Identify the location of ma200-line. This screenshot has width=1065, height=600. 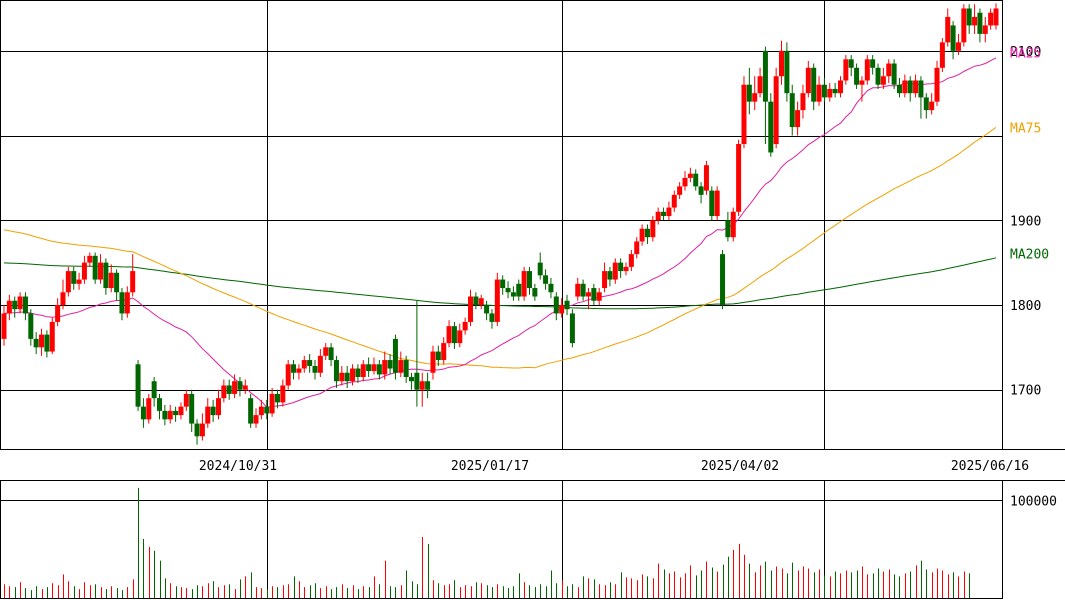
(500, 283).